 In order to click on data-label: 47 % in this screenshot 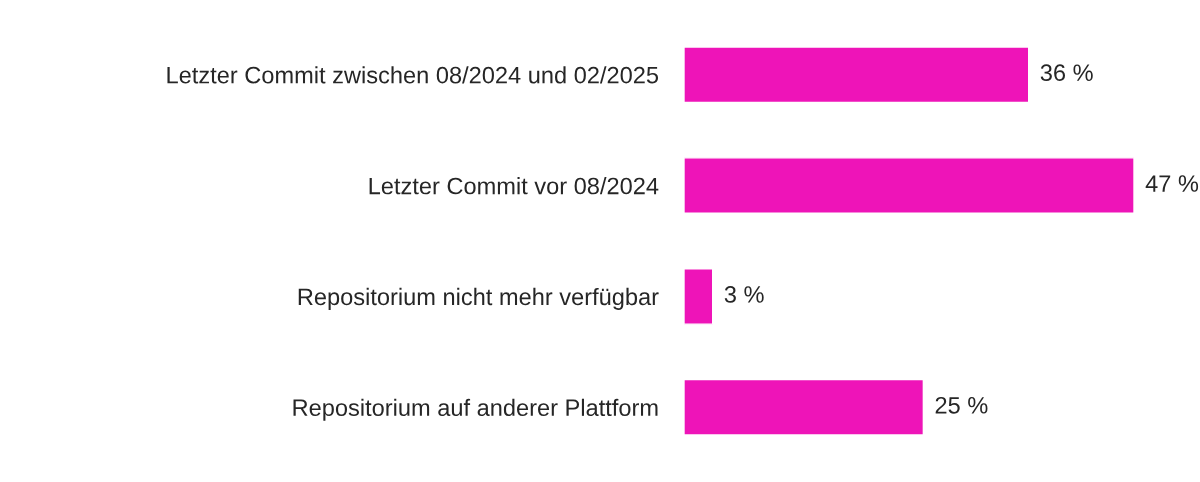, I will do `click(1172, 183)`.